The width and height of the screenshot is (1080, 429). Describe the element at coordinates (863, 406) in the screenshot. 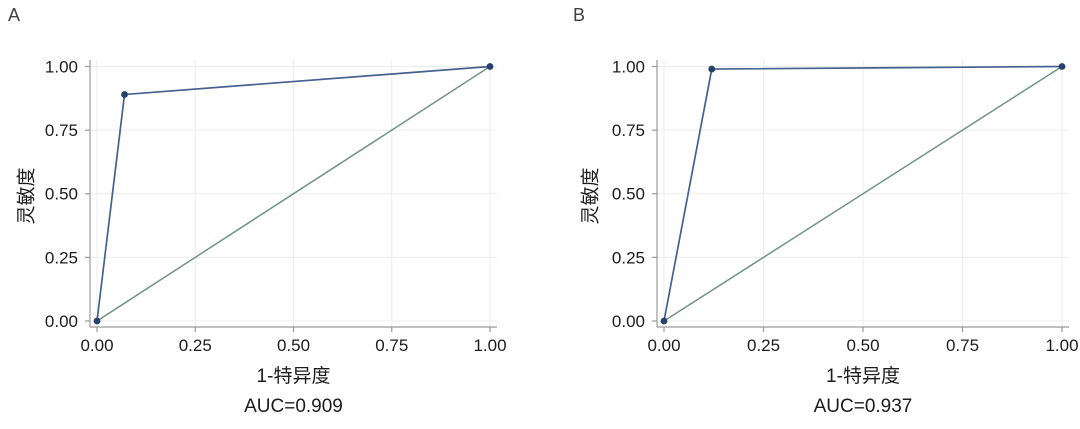

I see `auc-annotation-b: AUC=0.937` at that location.